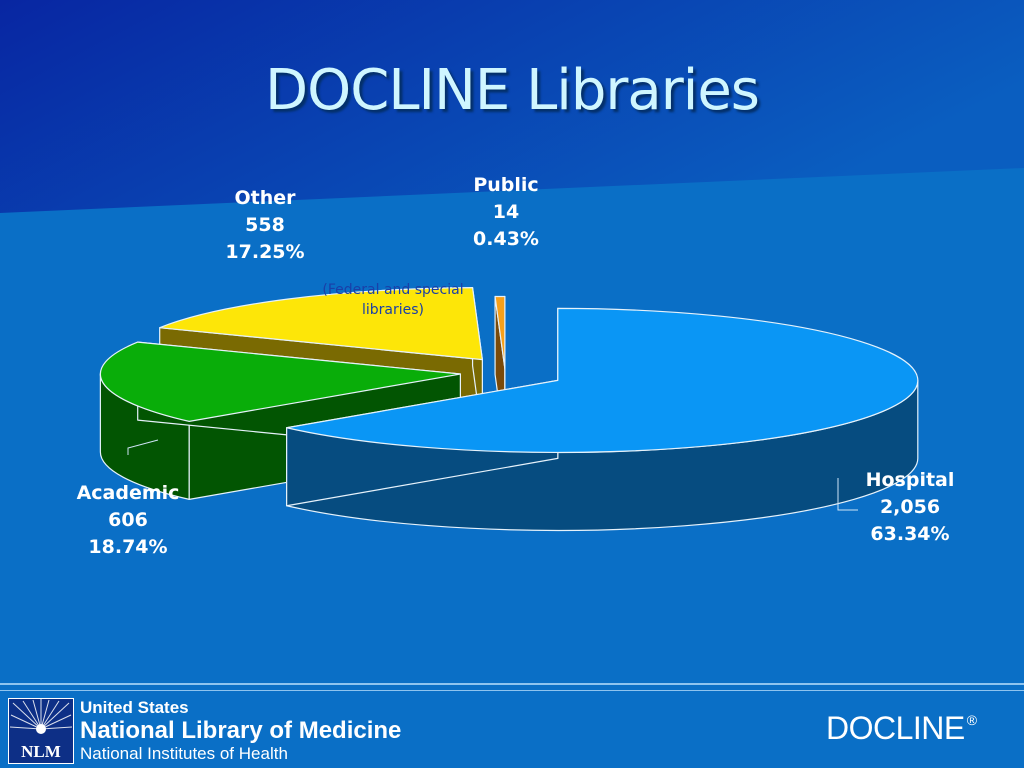 Image resolution: width=1024 pixels, height=768 pixels. I want to click on pie-slice-academic, so click(280, 420).